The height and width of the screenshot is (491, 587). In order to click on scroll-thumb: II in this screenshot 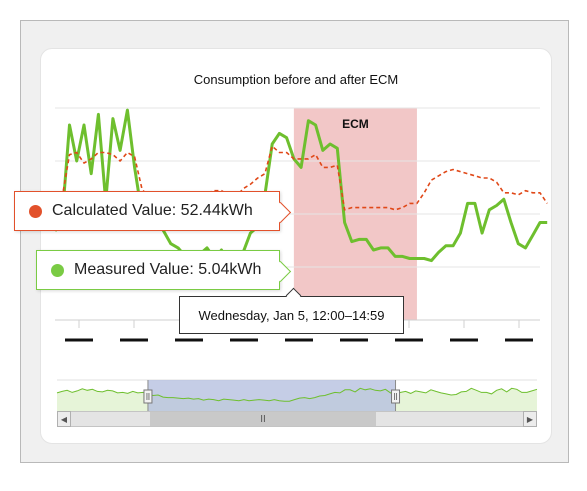, I will do `click(263, 419)`.